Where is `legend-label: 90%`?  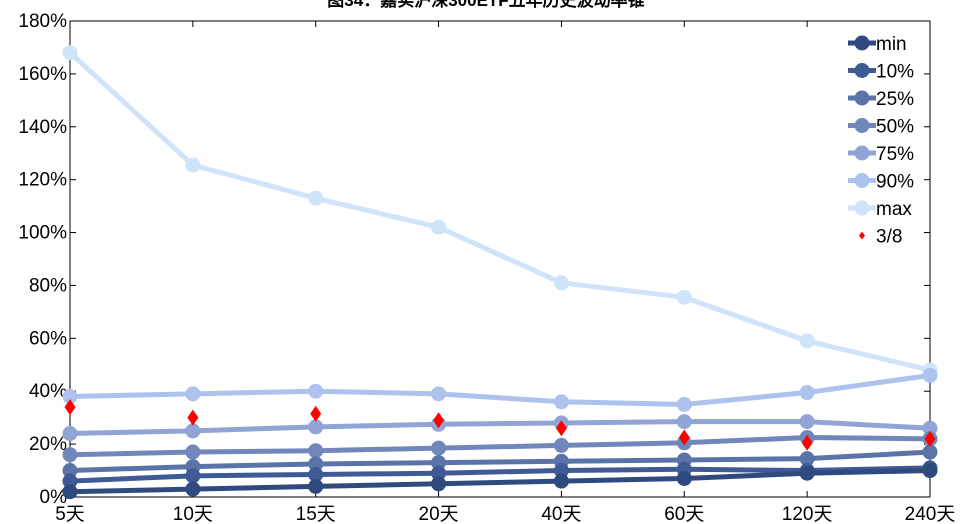
legend-label: 90% is located at coordinates (895, 182).